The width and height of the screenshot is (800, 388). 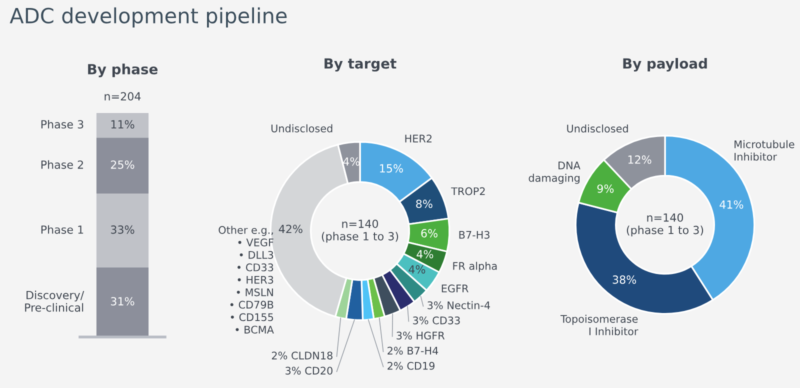 I want to click on data-label: 11%, so click(x=122, y=124).